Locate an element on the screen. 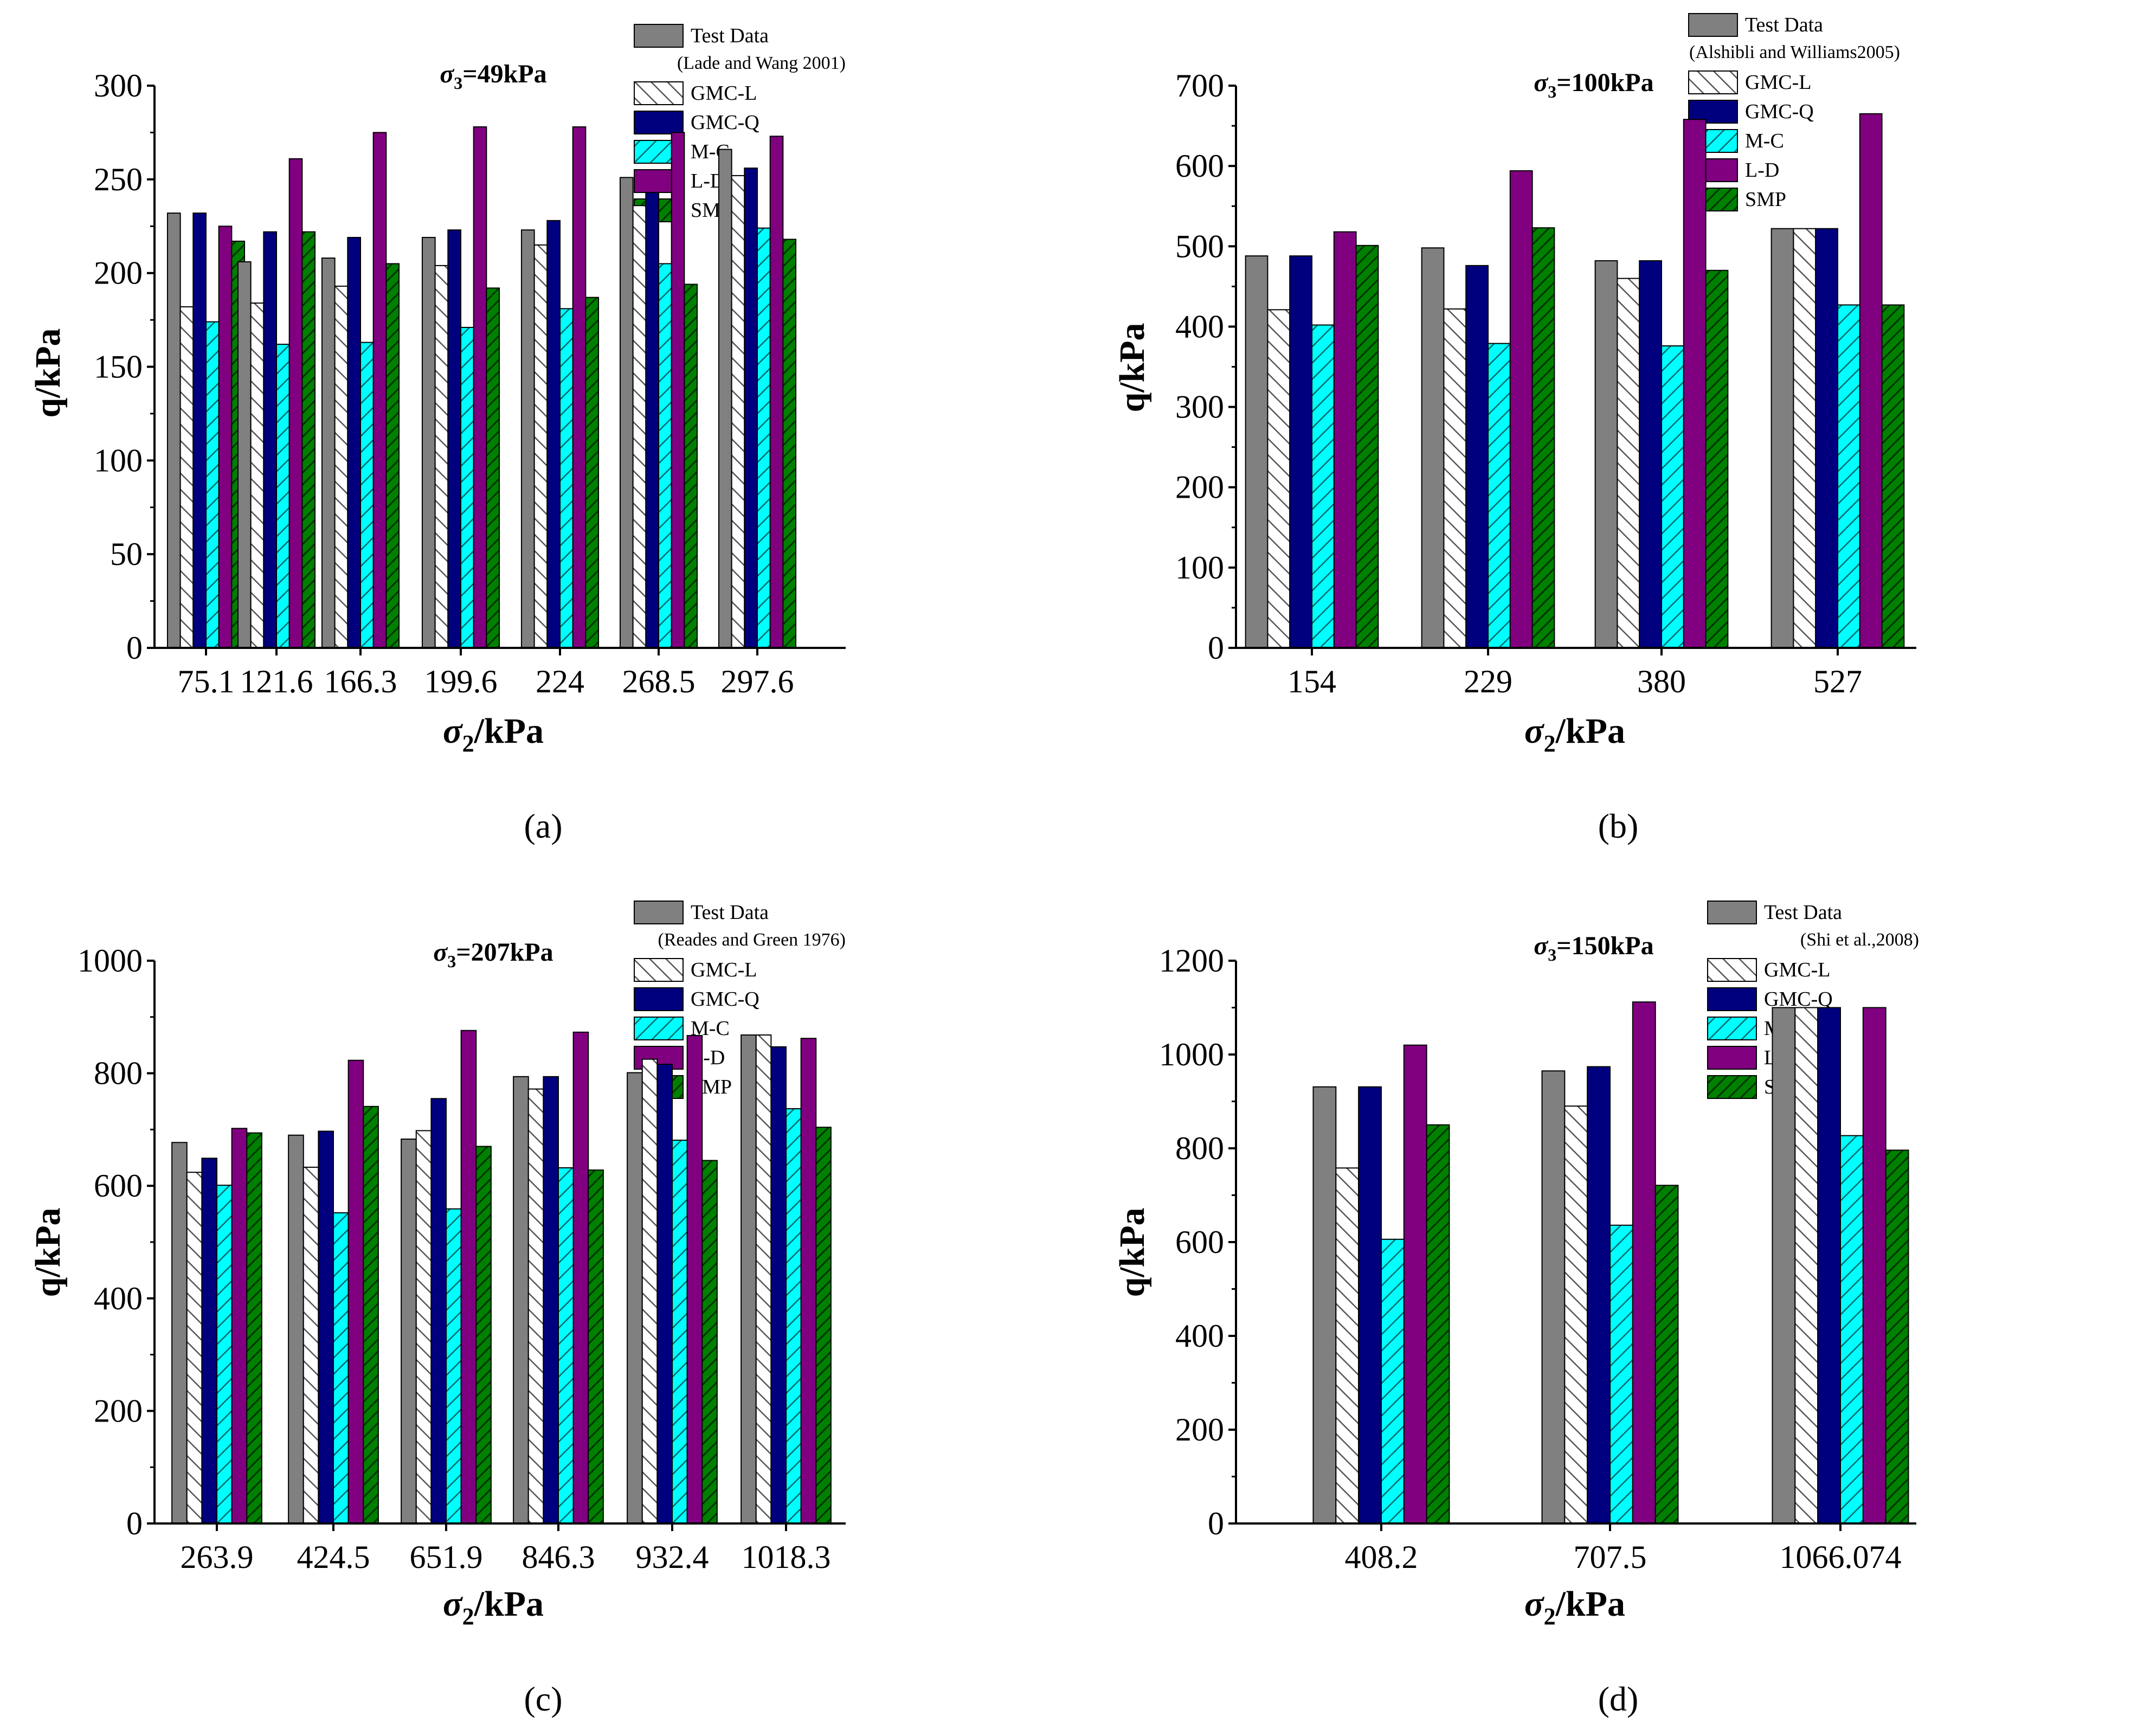 The width and height of the screenshot is (2144, 1736). x-tick-label: 229 is located at coordinates (1488, 681).